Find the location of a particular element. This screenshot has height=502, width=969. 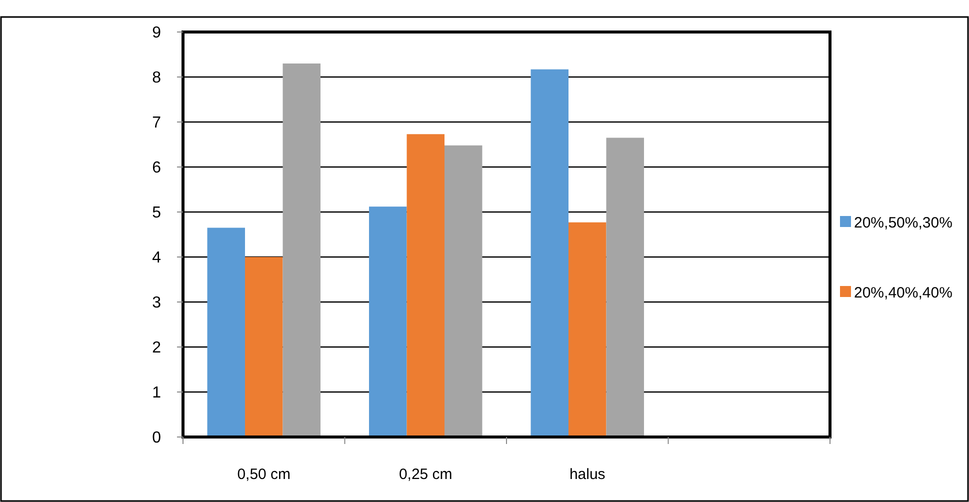

y-tick-label: 7 is located at coordinates (157, 123).